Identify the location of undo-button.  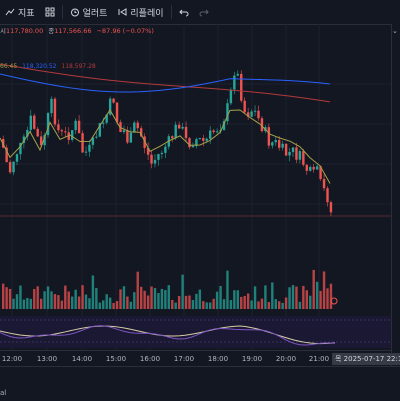
(184, 12).